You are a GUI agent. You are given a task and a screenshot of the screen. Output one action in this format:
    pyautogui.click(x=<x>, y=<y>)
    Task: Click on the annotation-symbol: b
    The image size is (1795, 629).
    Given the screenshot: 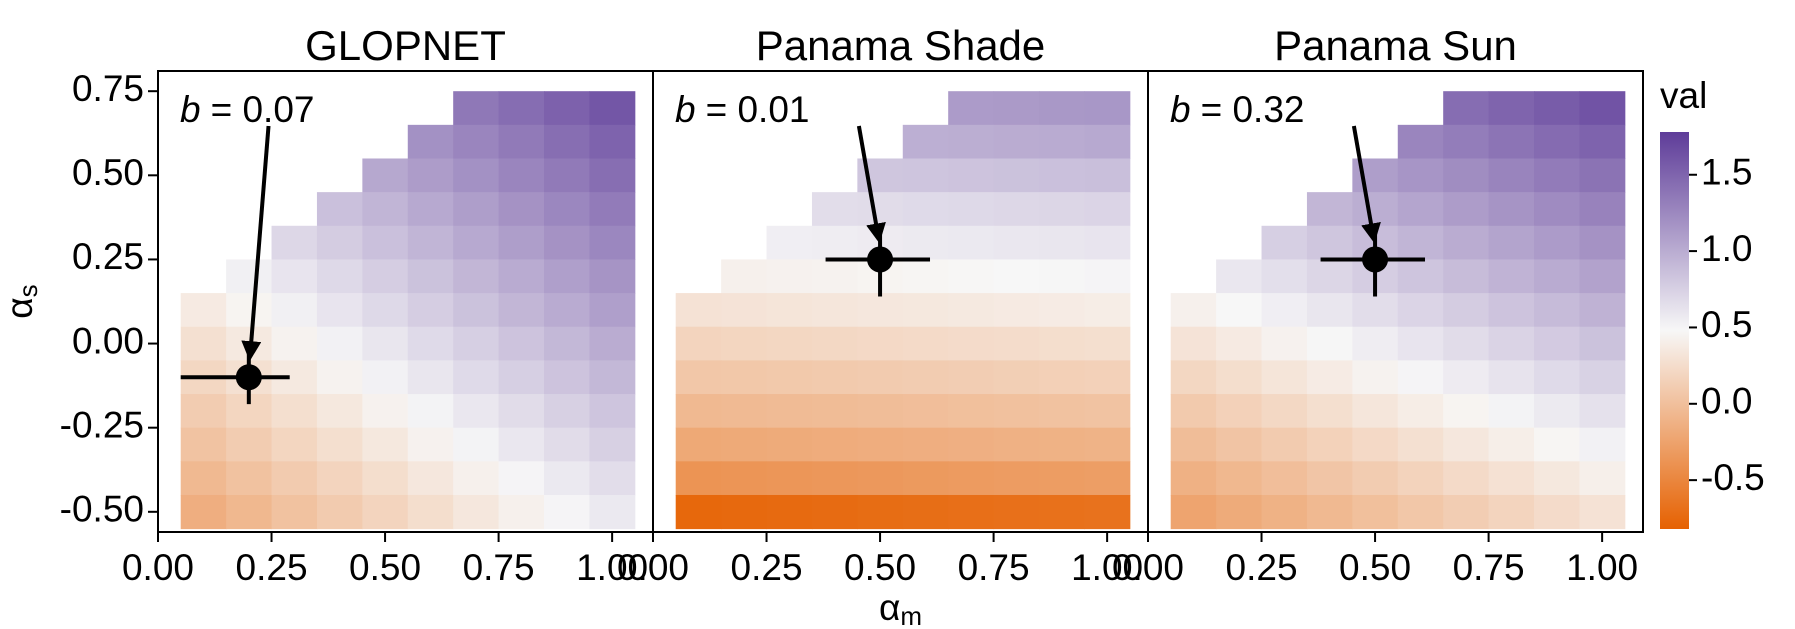 What is the action you would take?
    pyautogui.click(x=1180, y=109)
    